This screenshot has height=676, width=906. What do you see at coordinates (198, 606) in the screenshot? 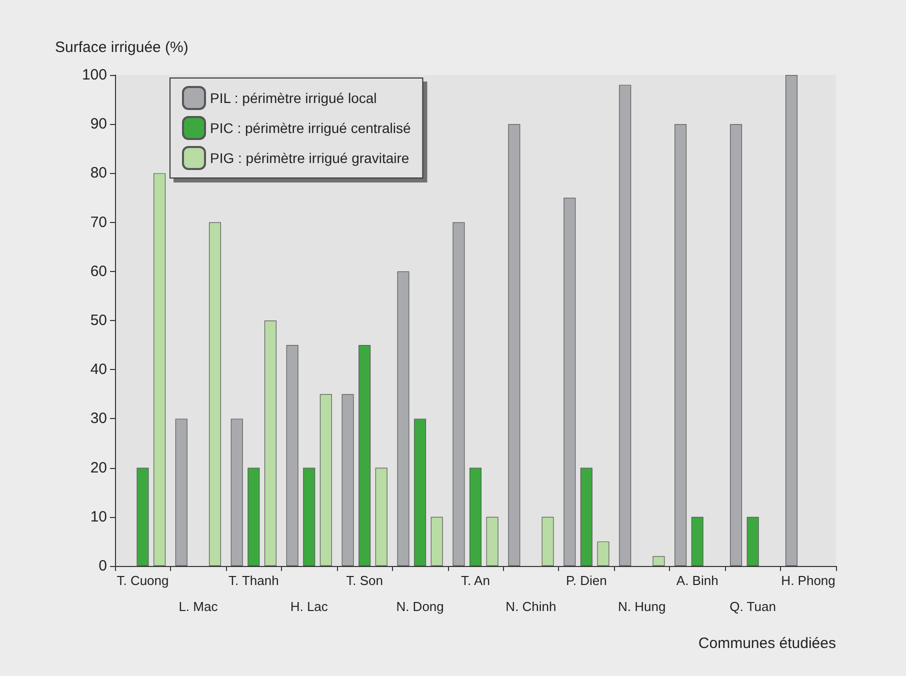
I see `x-tick-label: L. Mac` at bounding box center [198, 606].